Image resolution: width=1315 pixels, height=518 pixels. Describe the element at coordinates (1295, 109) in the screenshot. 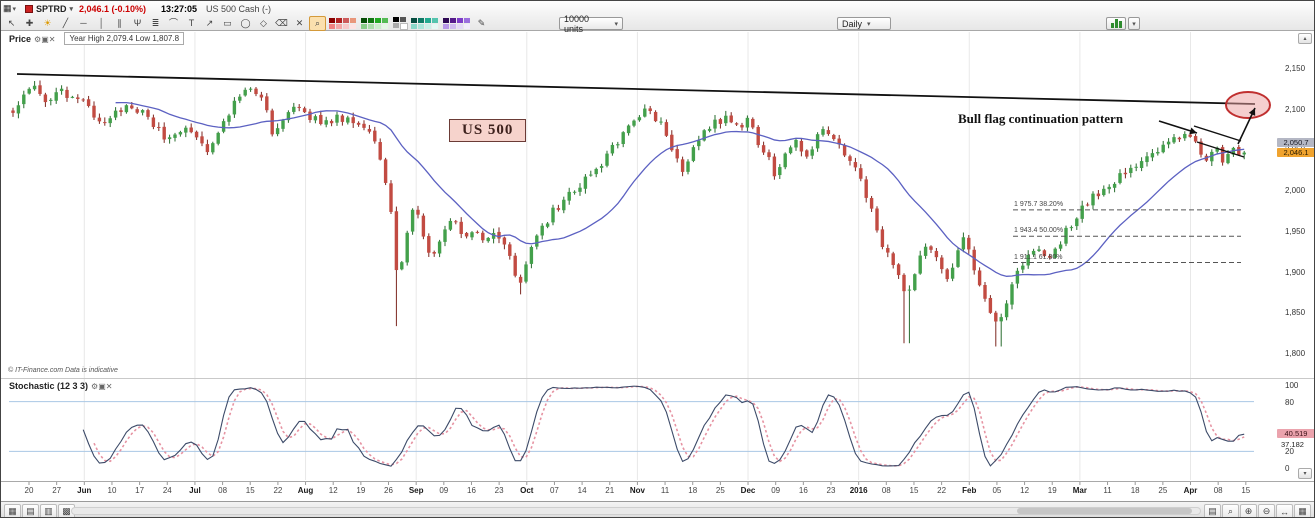

I see `price-axis-tick: 2,100` at that location.